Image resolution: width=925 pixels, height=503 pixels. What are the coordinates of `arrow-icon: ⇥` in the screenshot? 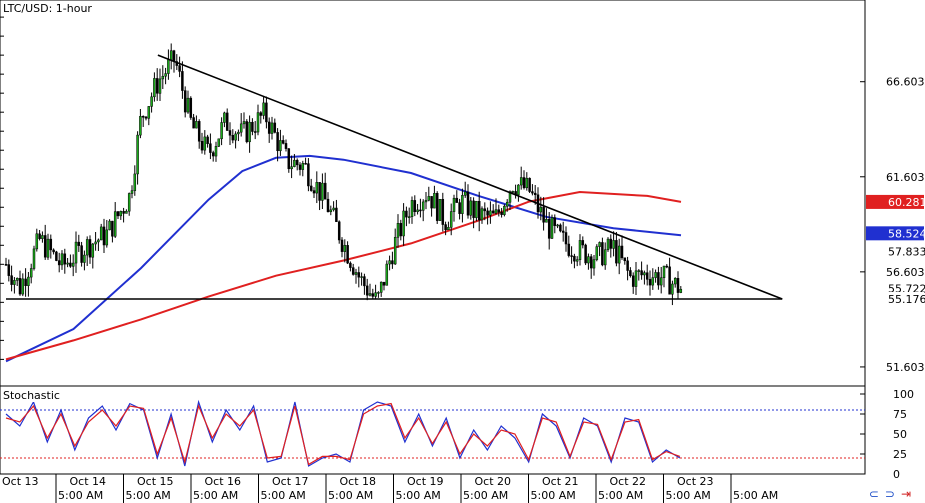 It's located at (908, 494).